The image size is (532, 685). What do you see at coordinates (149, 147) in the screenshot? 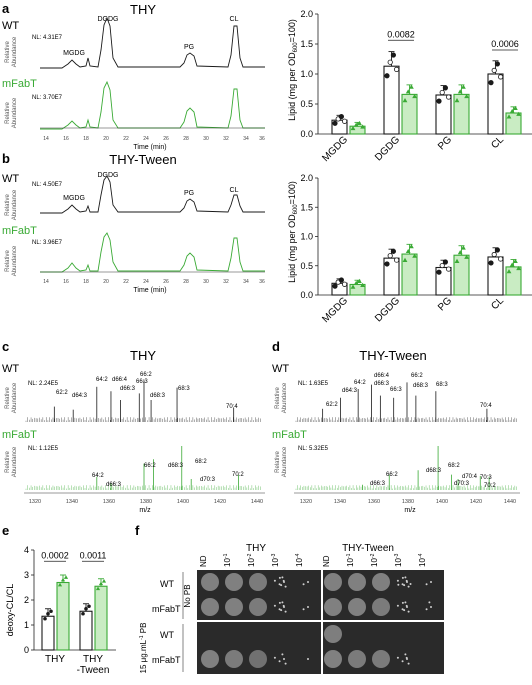
I see `panel-a-xlabel: Time (min)` at bounding box center [149, 147].